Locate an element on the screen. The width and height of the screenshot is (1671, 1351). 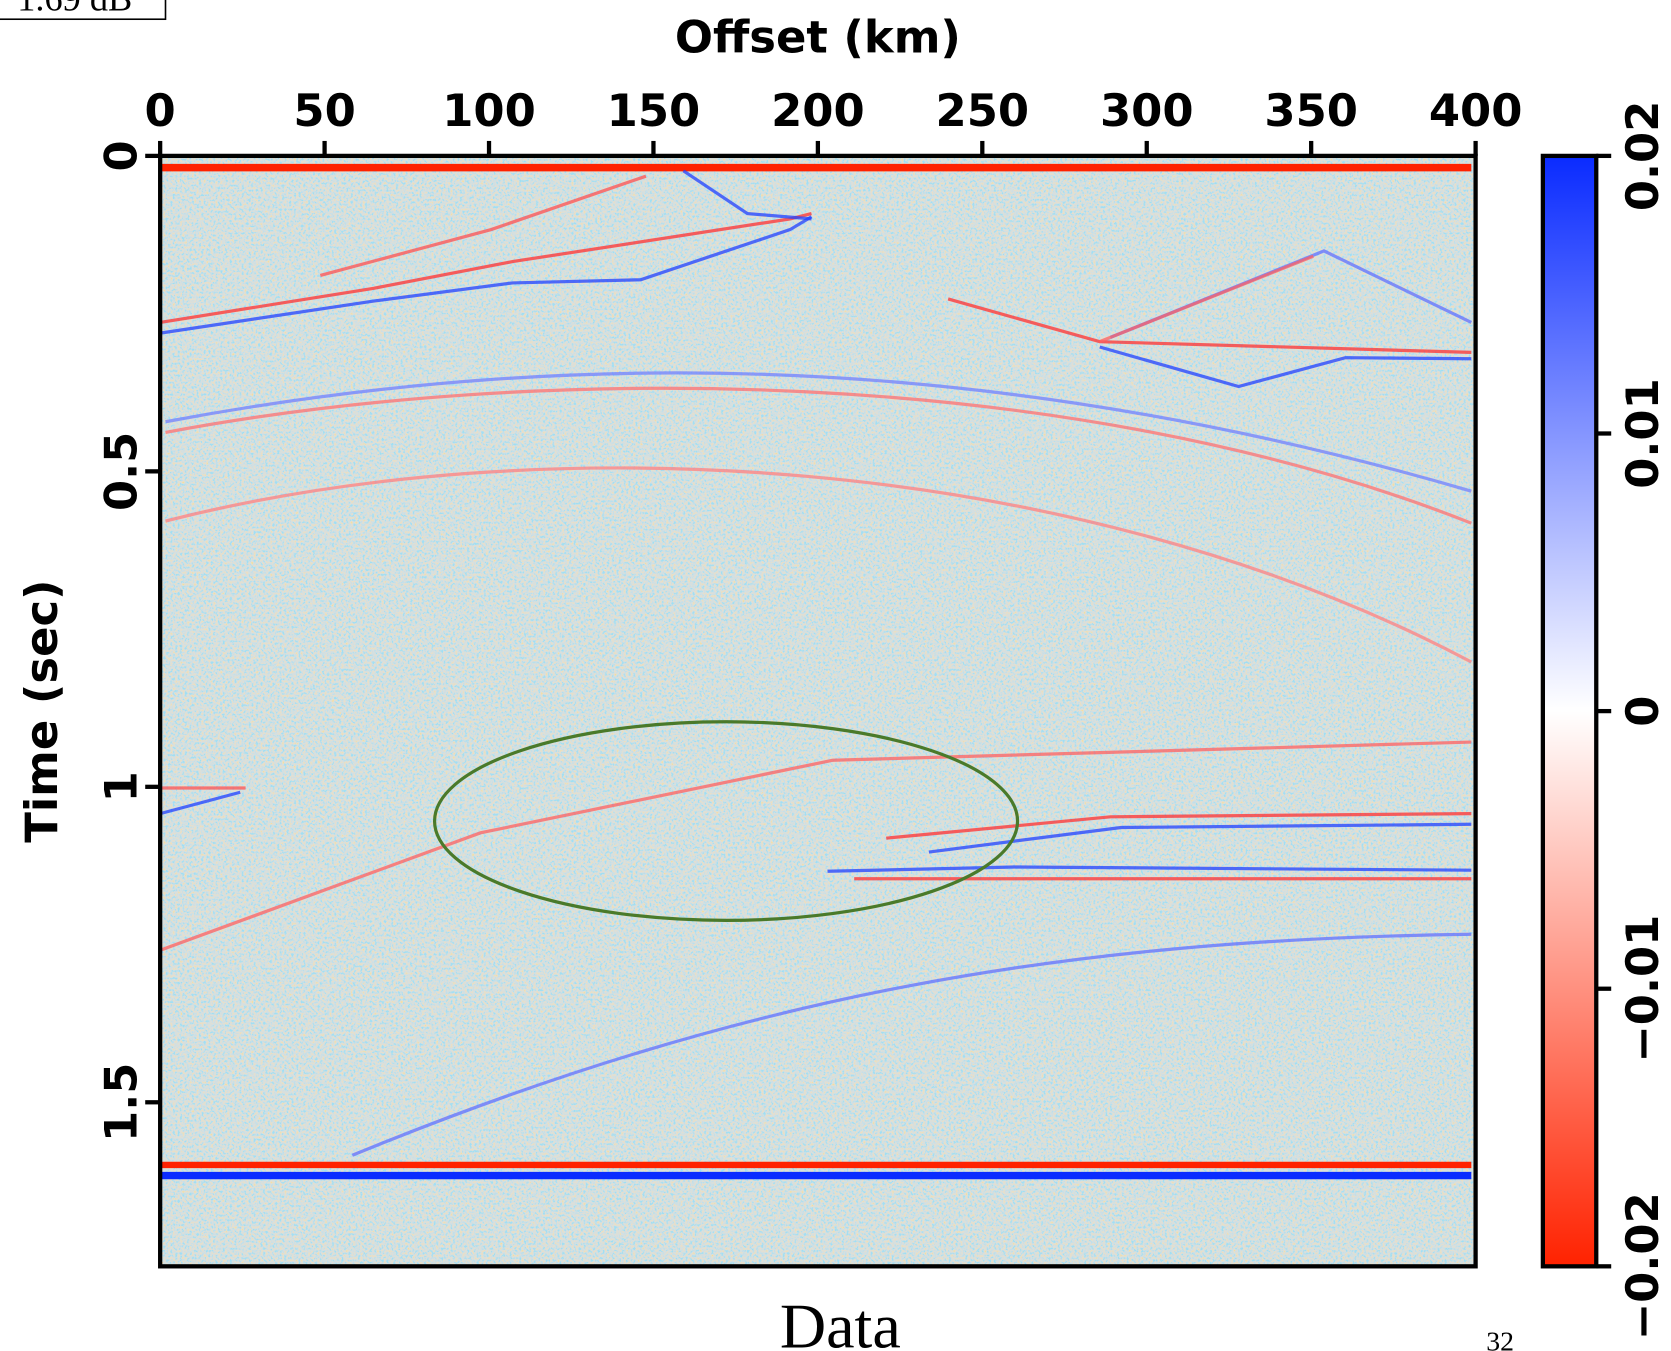
colorbar-tick-label: 0.01 is located at coordinates (1642, 433).